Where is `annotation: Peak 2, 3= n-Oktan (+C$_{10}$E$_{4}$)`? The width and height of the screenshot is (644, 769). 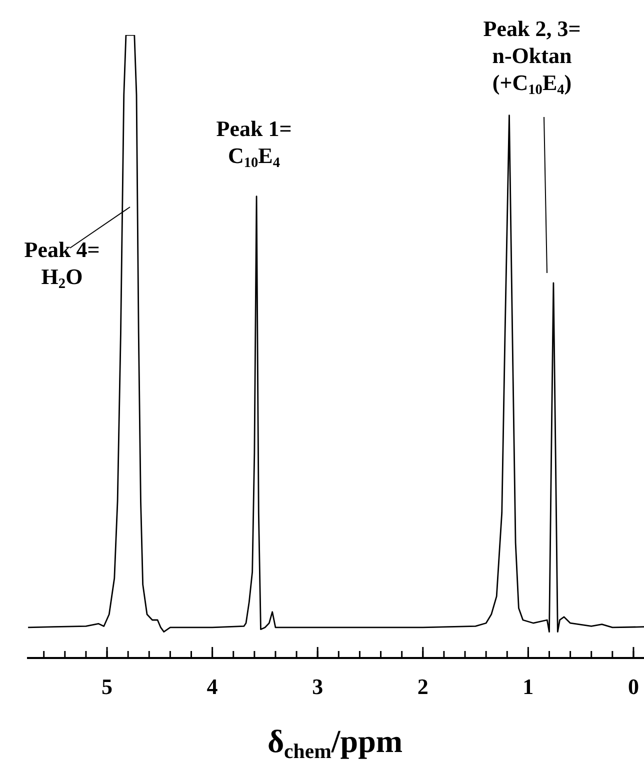 annotation: Peak 2, 3= n-Oktan (+C$_{10}$E$_{4}$) is located at coordinates (532, 57).